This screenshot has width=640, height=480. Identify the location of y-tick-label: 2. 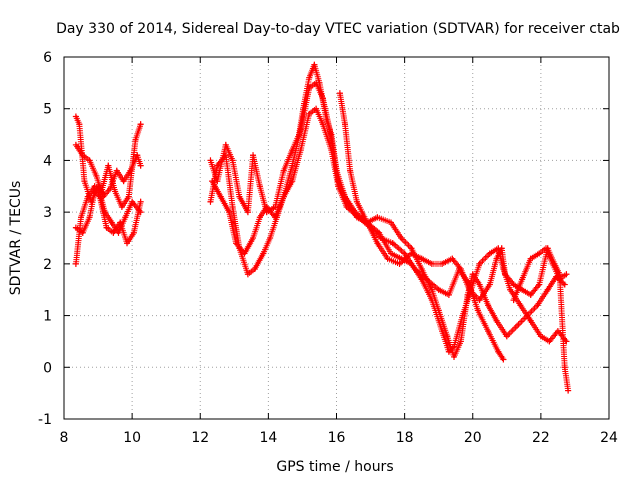
(47, 265).